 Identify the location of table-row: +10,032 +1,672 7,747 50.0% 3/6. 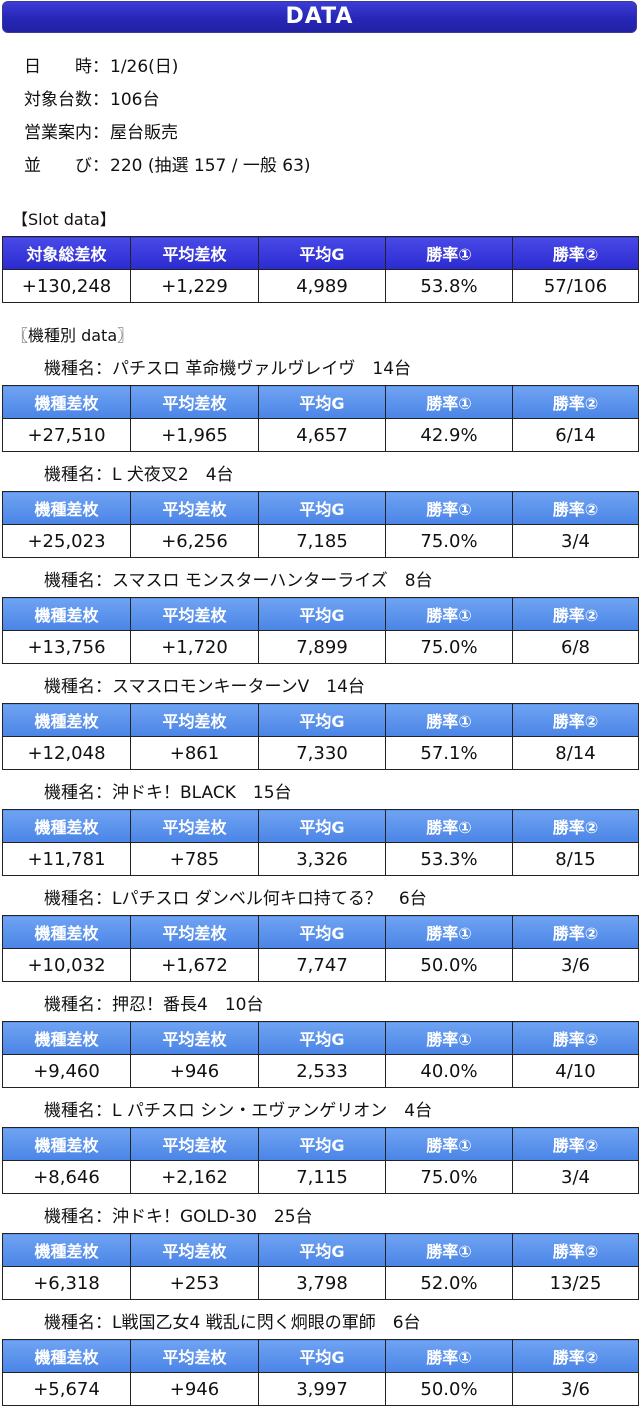
(320, 965).